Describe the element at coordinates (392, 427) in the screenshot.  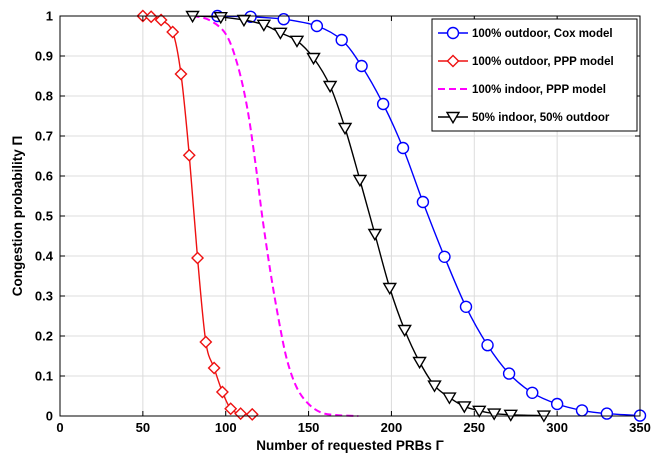
I see `x-tick-label: 200` at that location.